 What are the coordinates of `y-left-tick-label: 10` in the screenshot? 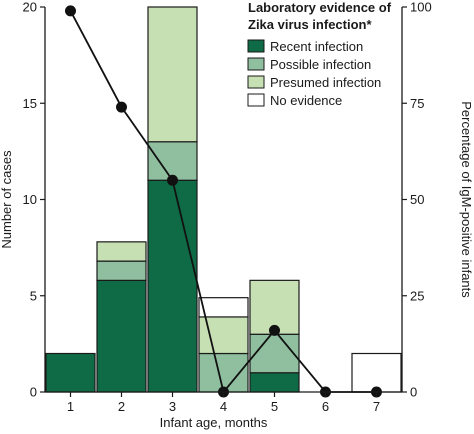 It's located at (30, 199).